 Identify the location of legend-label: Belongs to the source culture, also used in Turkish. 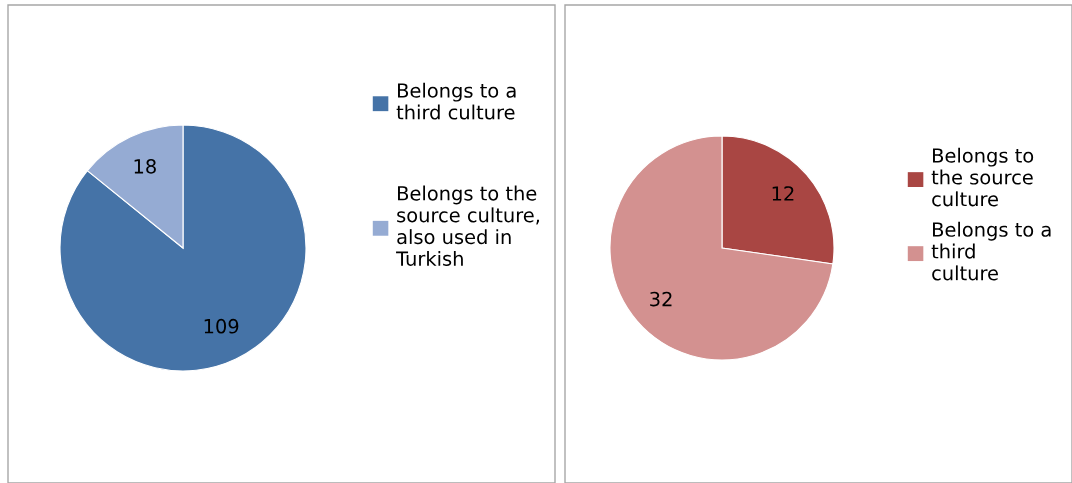
(468, 225).